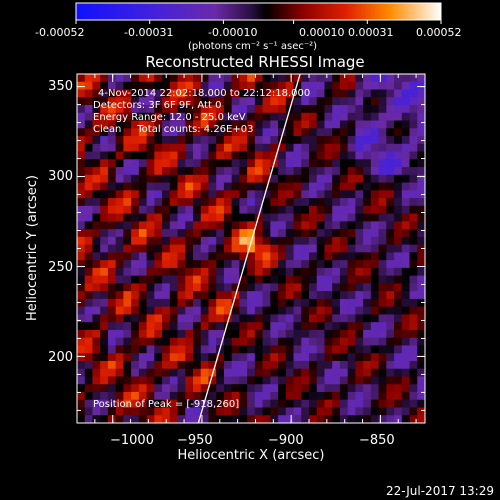 The image size is (500, 500). I want to click on colorbar-tick-label-4: 0.00031, so click(371, 32).